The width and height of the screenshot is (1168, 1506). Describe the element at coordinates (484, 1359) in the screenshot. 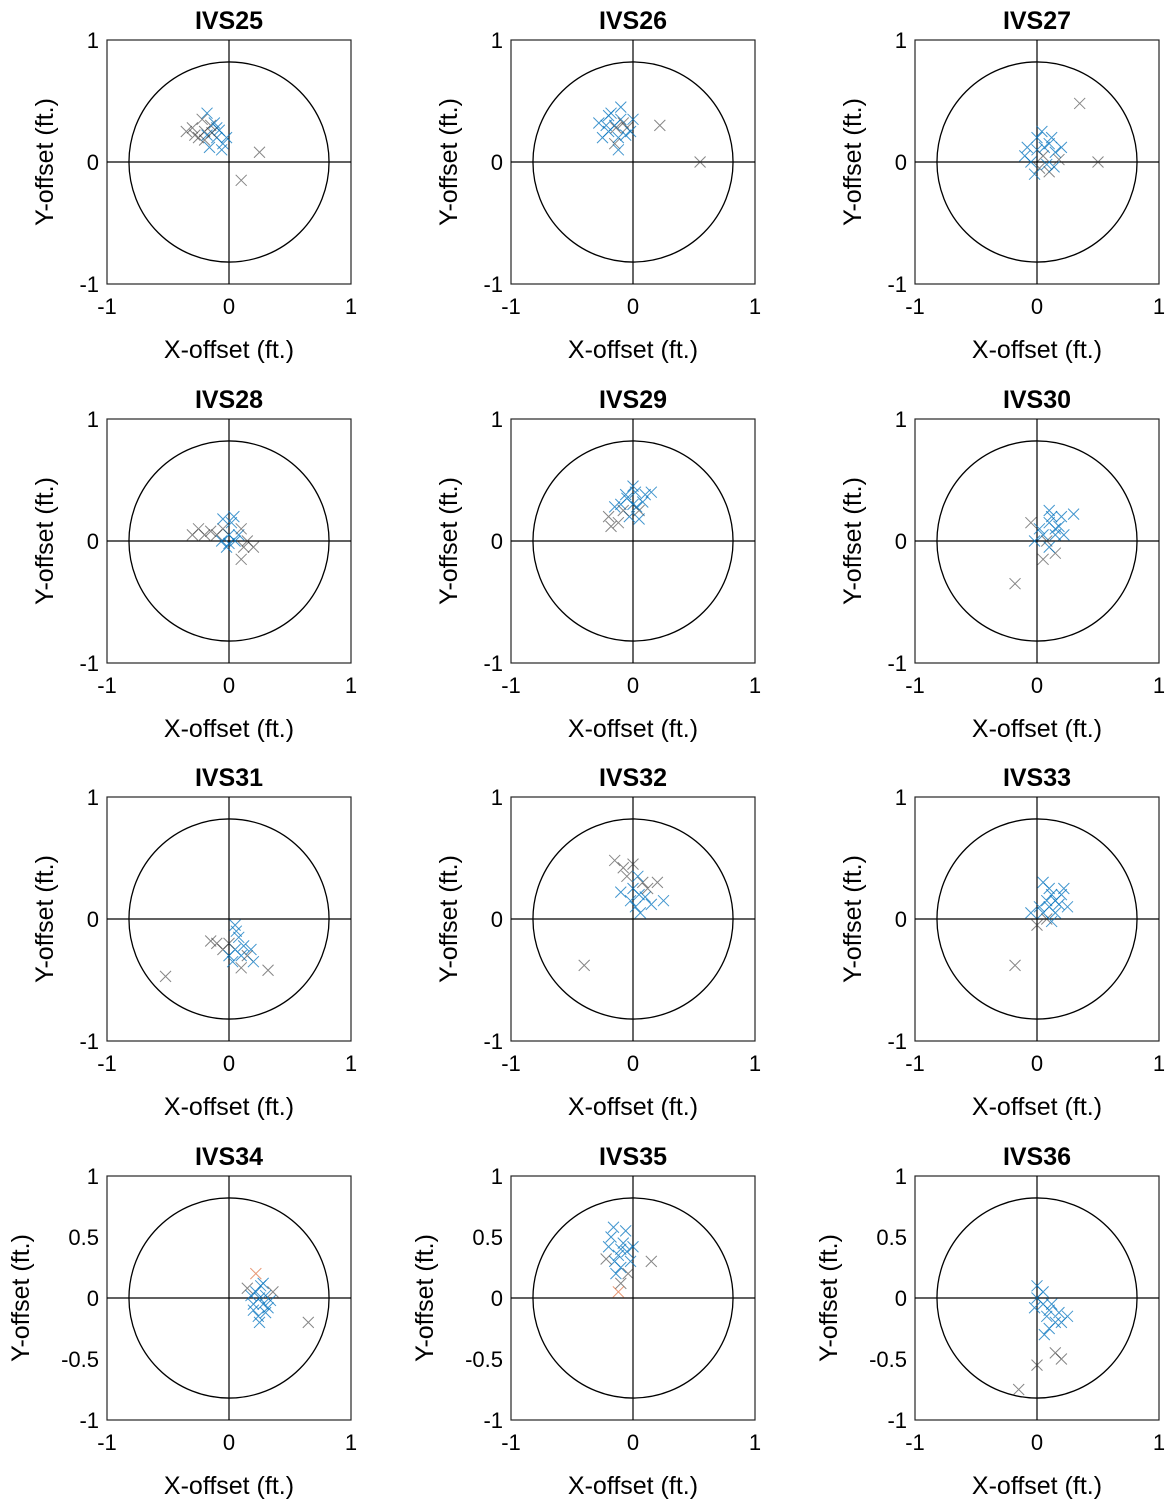

I see `y-tick-label: -0.5` at that location.